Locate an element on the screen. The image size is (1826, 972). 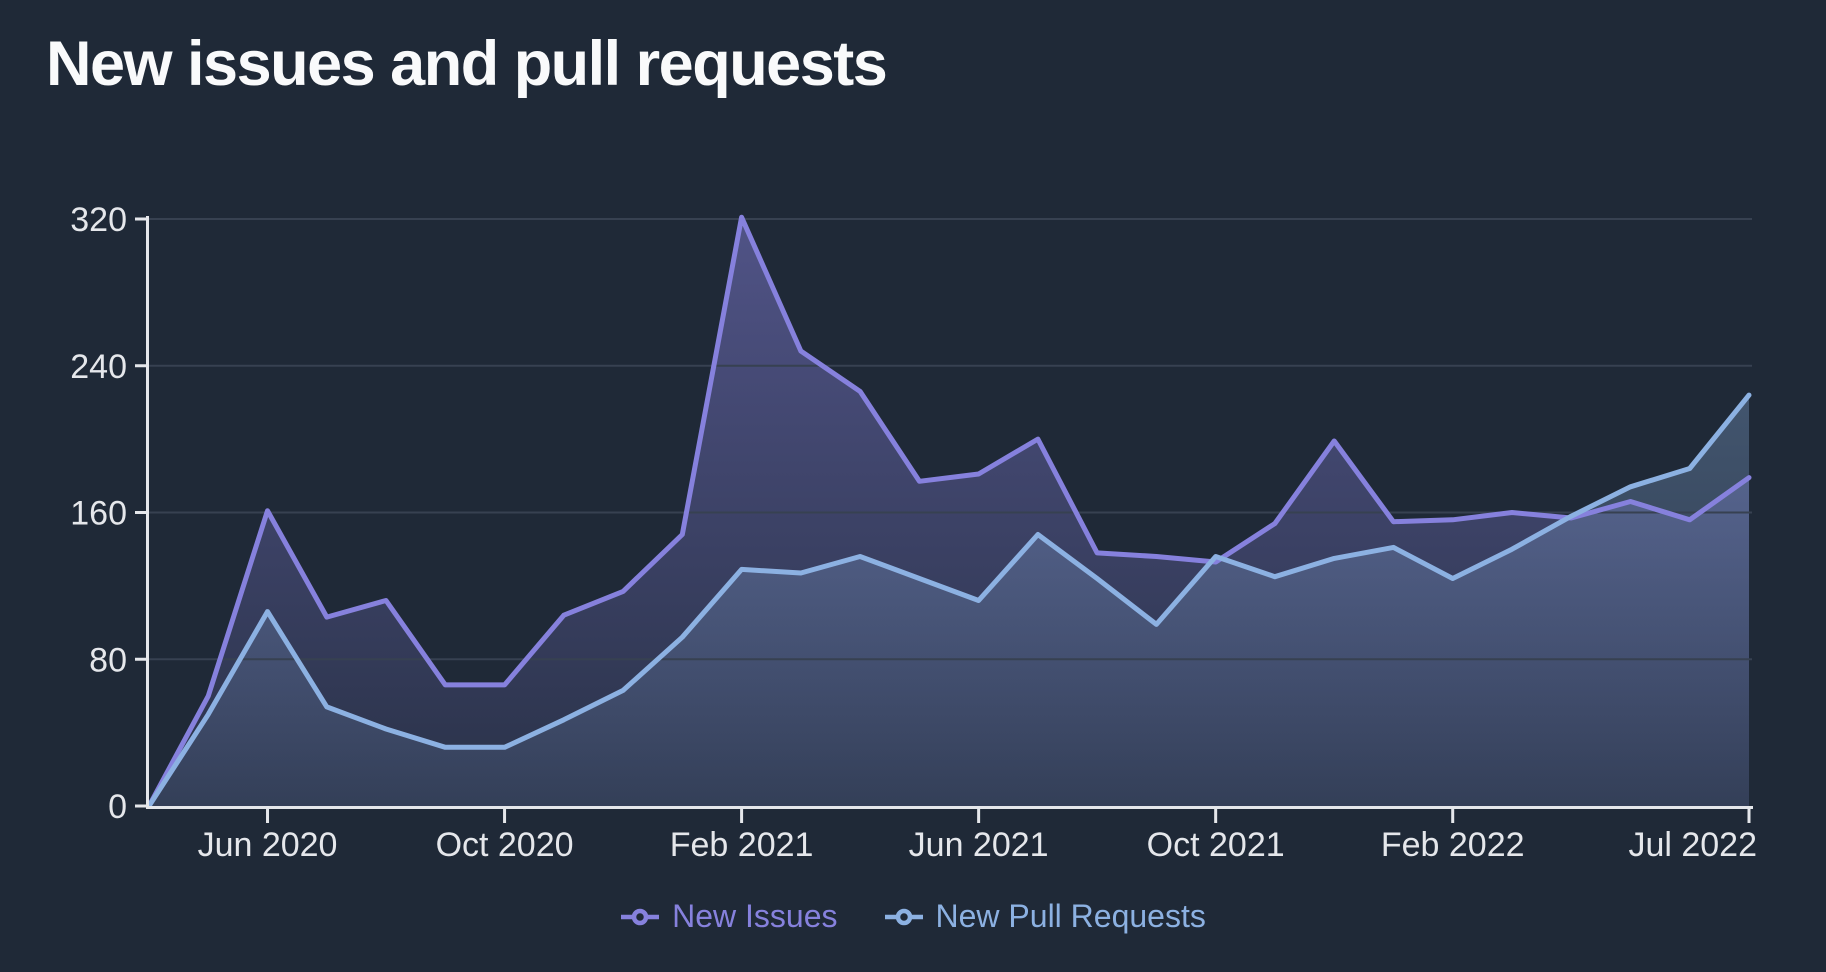
legend-label: New Pull Requests is located at coordinates (1070, 916).